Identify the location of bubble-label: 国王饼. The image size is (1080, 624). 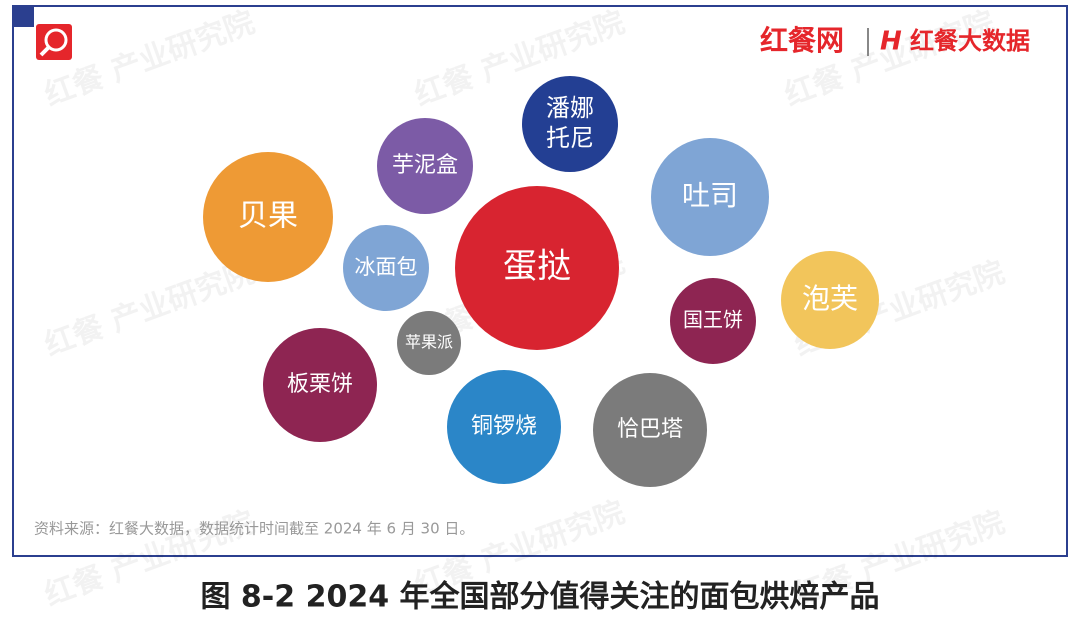
(713, 320).